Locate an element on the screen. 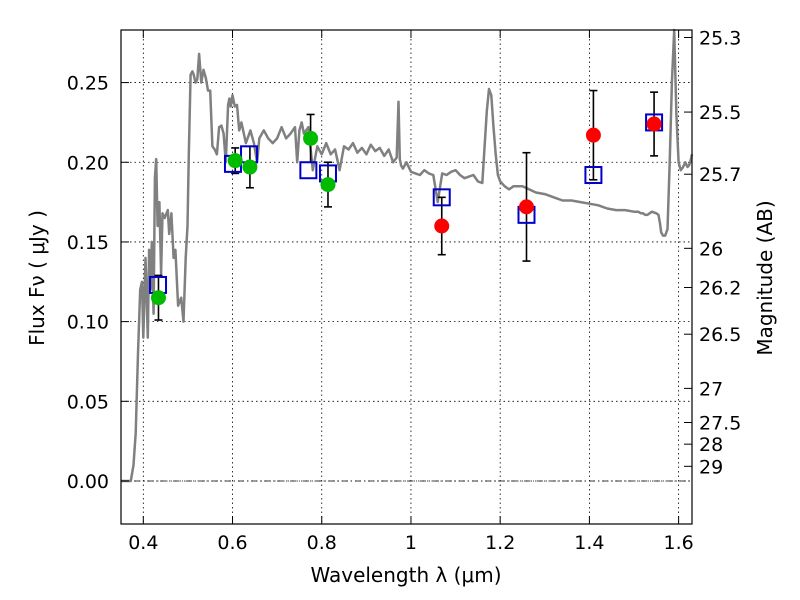 The image size is (800, 600). y-tick-label-1: 0.05 is located at coordinates (88, 402).